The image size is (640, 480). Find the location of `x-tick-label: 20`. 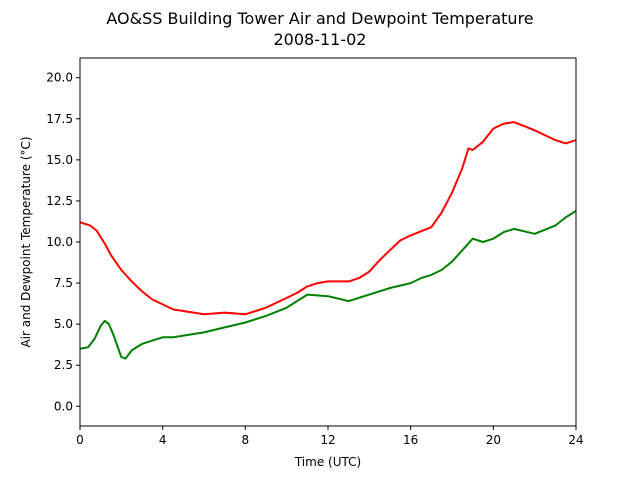

x-tick-label: 20 is located at coordinates (493, 440).